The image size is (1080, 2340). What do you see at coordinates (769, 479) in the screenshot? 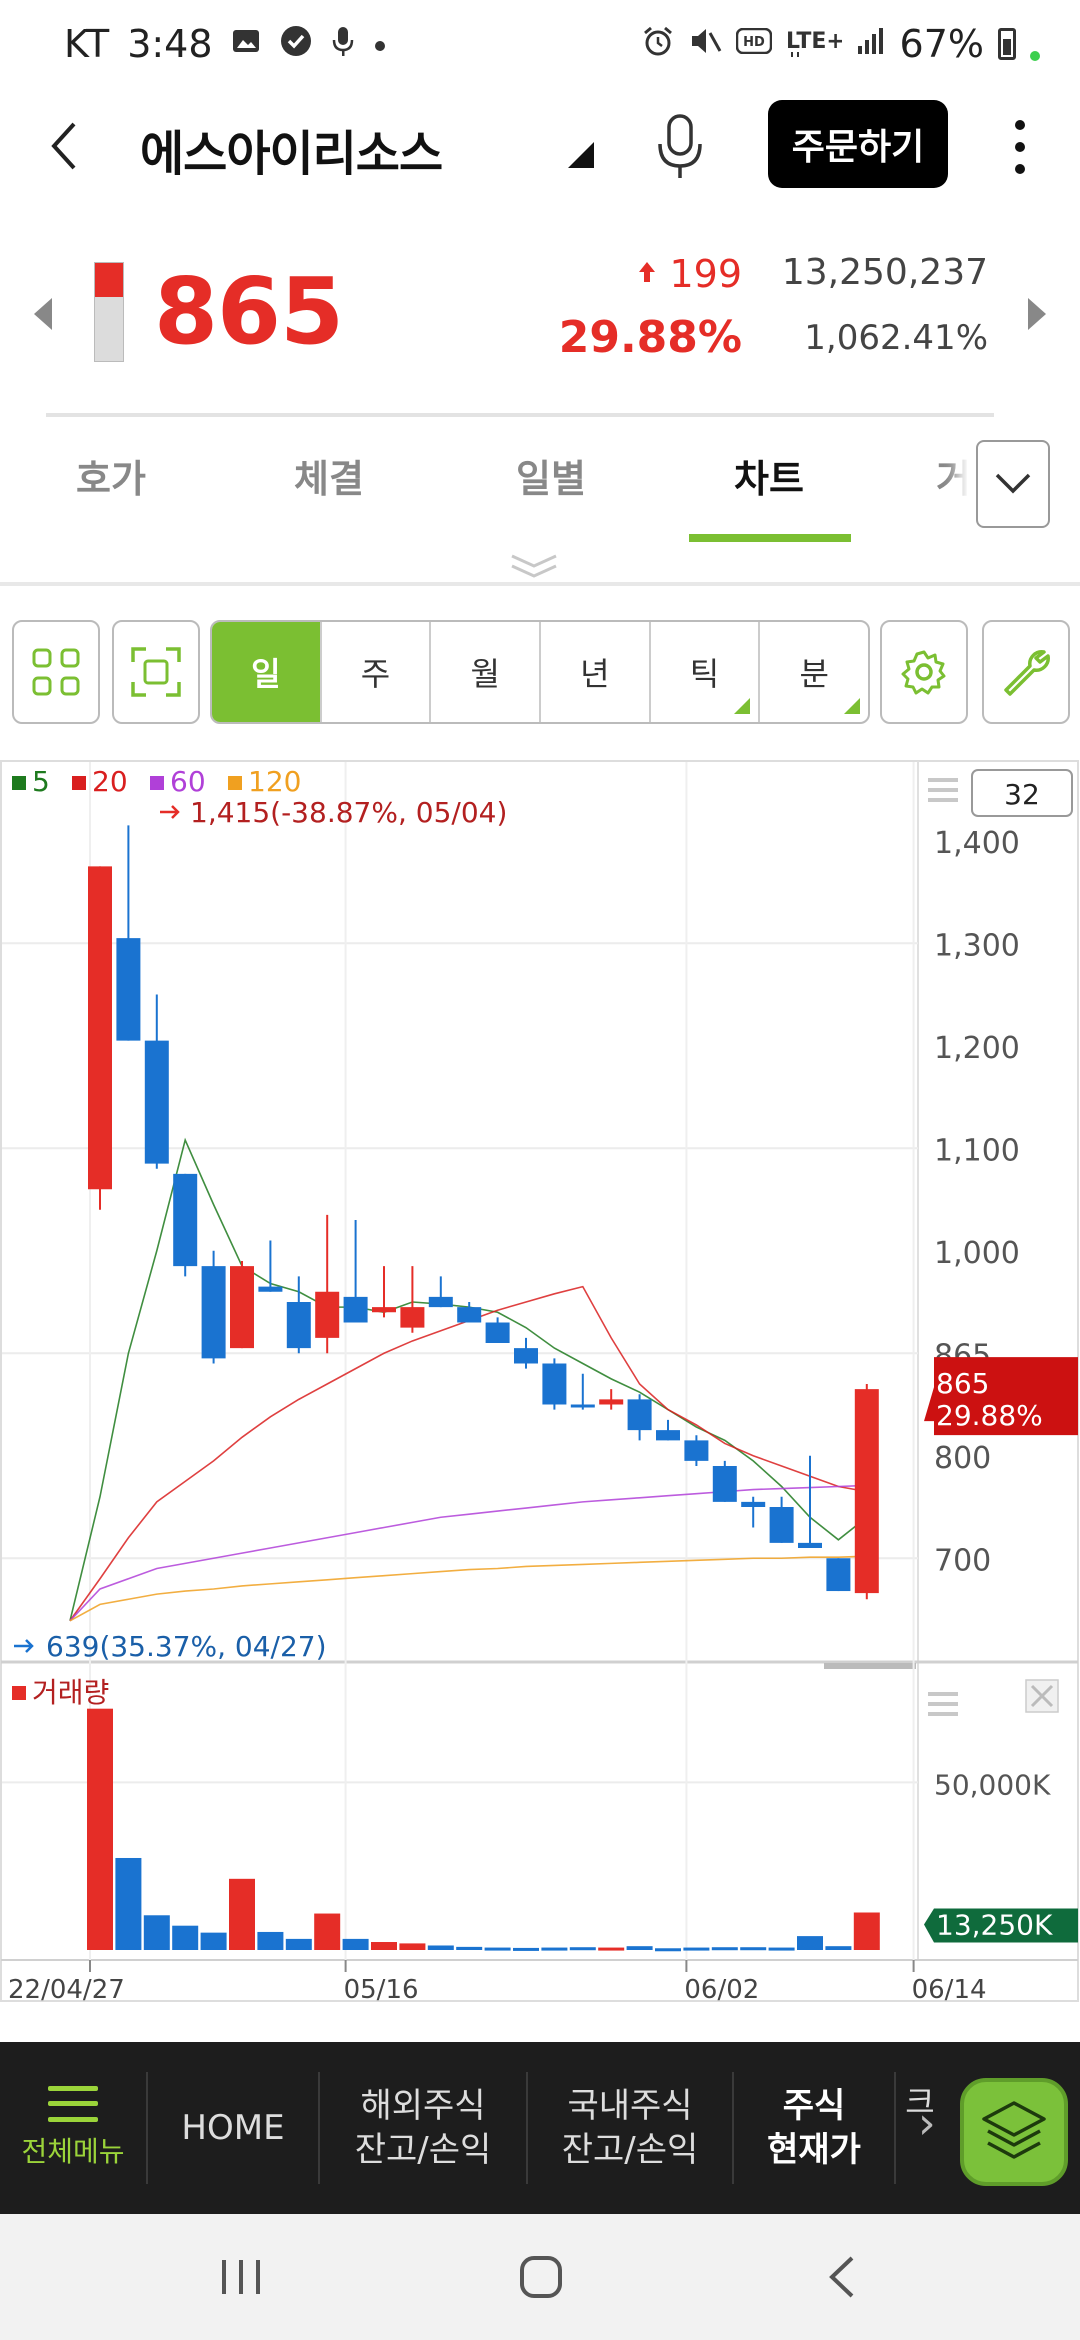
I see `tab-chart: 차트` at bounding box center [769, 479].